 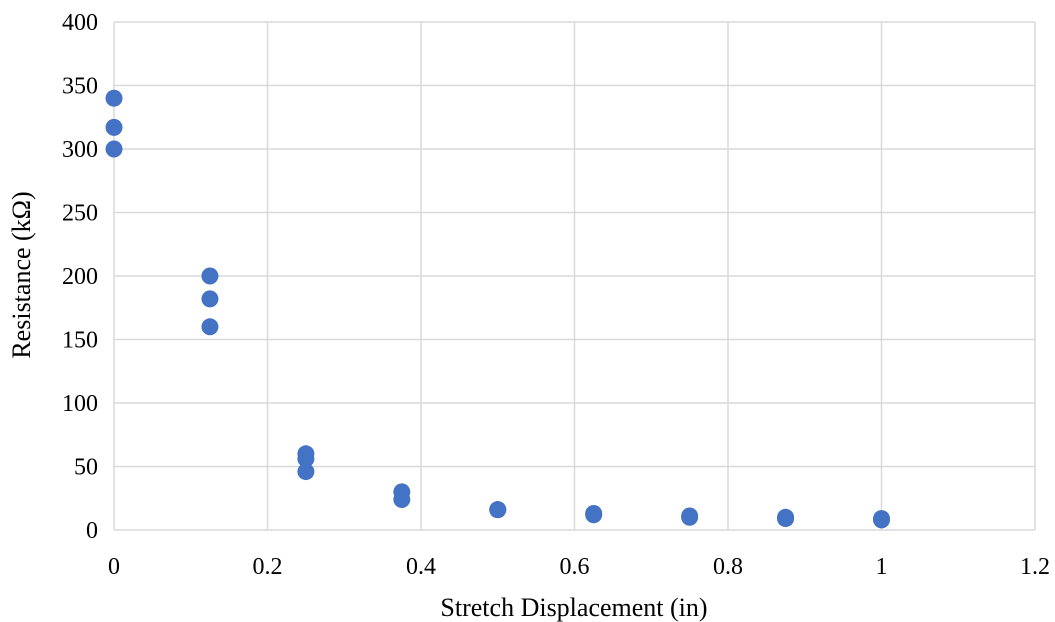 What do you see at coordinates (421, 567) in the screenshot?
I see `x-tick-label: 0.4` at bounding box center [421, 567].